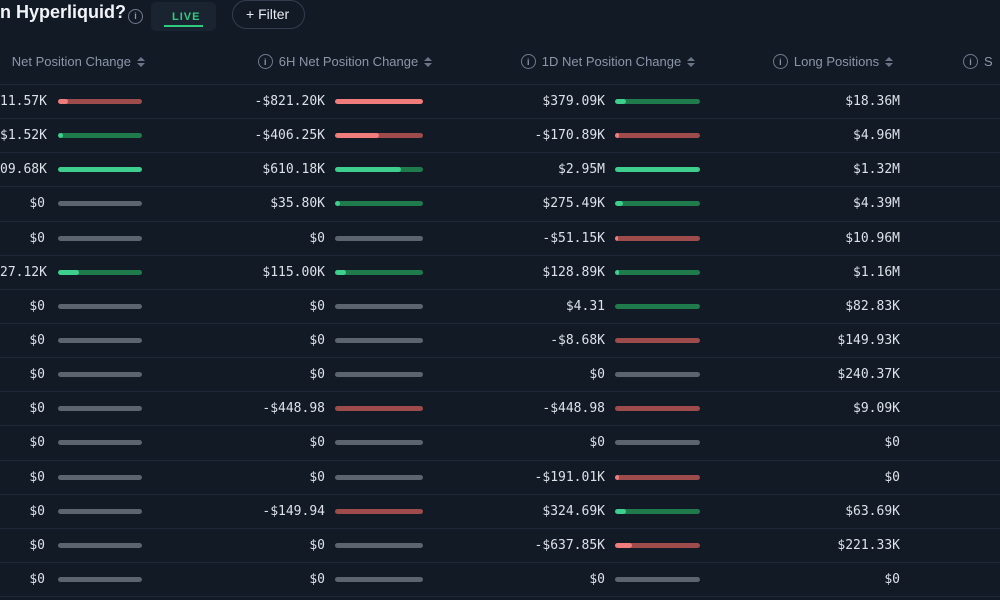  What do you see at coordinates (500, 271) in the screenshot?
I see `table-row: 27.12K $115.00K $128.89K $1.16M` at bounding box center [500, 271].